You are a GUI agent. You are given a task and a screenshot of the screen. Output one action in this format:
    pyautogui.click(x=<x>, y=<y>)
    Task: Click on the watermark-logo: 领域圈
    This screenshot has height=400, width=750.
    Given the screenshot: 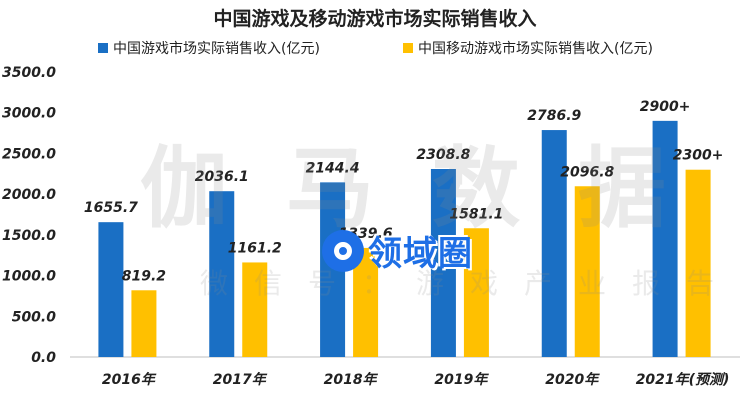 What is the action you would take?
    pyautogui.click(x=397, y=250)
    